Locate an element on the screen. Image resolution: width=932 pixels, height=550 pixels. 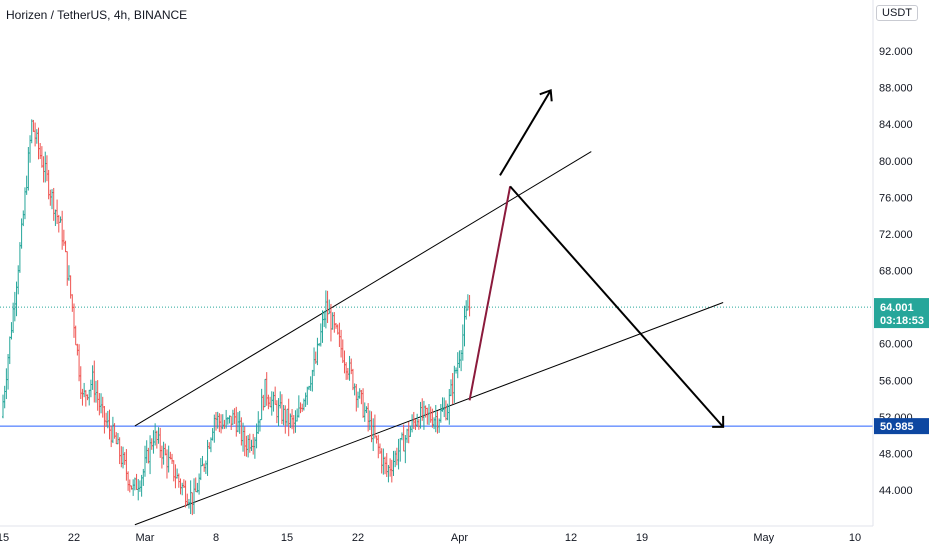
last-price-value: 64.001 is located at coordinates (897, 308).